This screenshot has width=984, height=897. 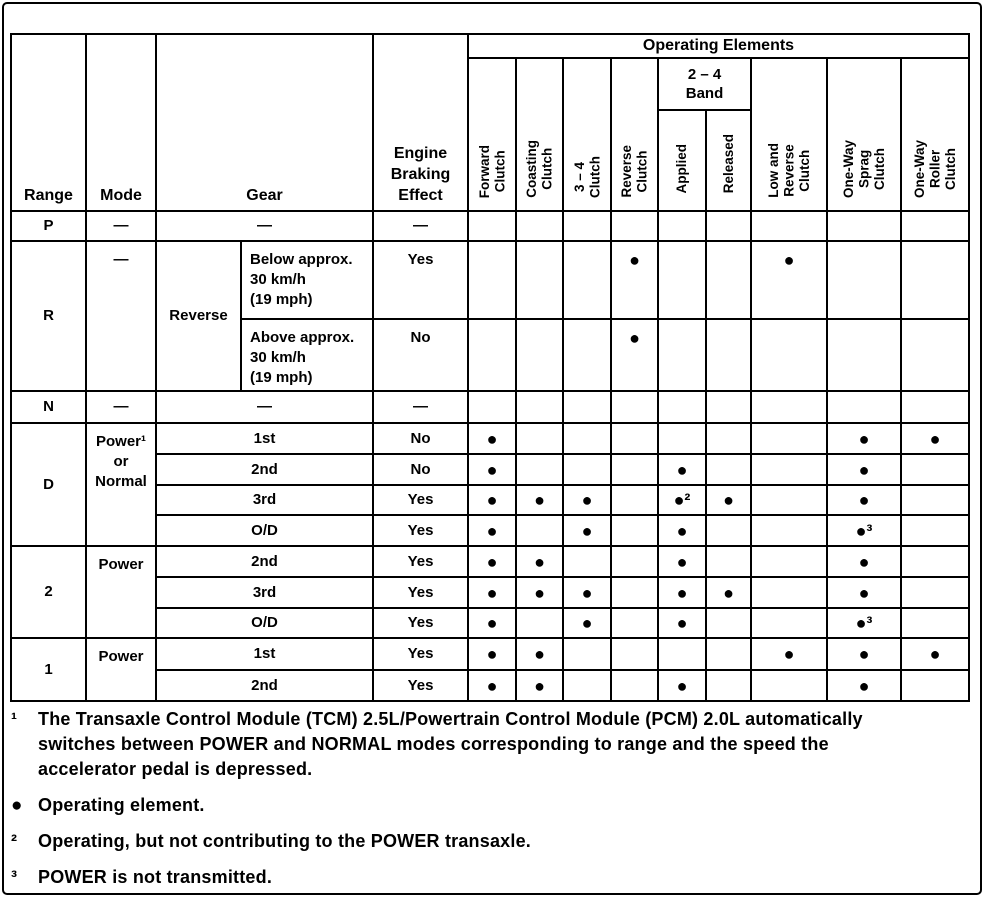 What do you see at coordinates (789, 134) in the screenshot?
I see `col-header-low-and-reverse-clutch: Low and Reverse Clutch` at bounding box center [789, 134].